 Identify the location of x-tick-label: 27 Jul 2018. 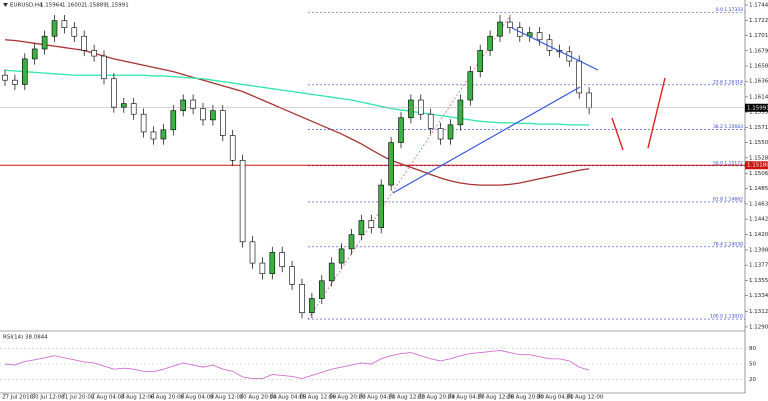
(18, 398).